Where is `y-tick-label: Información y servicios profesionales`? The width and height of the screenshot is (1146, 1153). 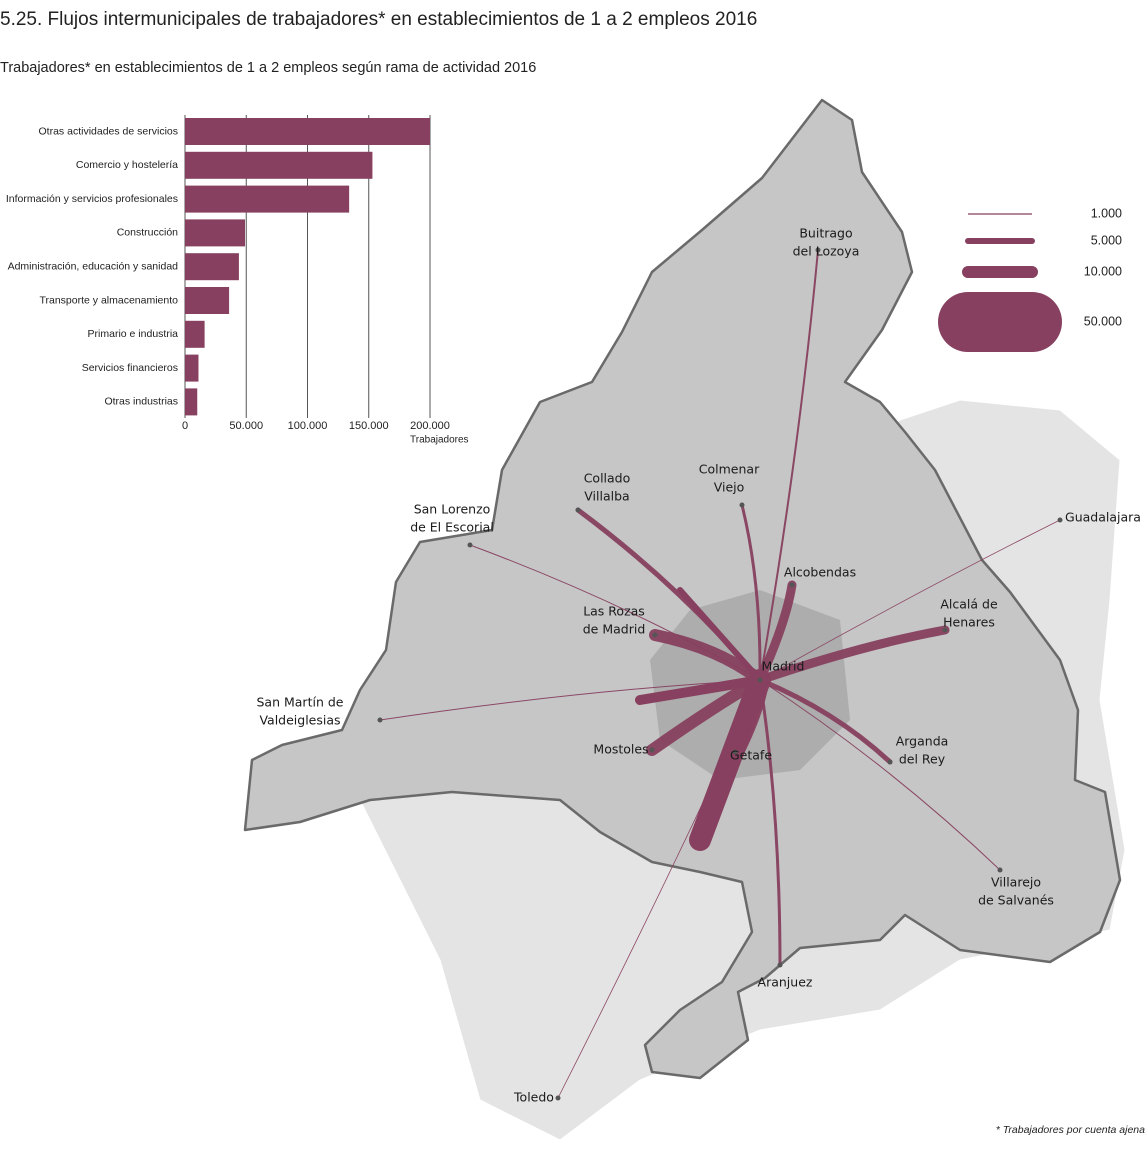
y-tick-label: Información y servicios profesionales is located at coordinates (92, 199).